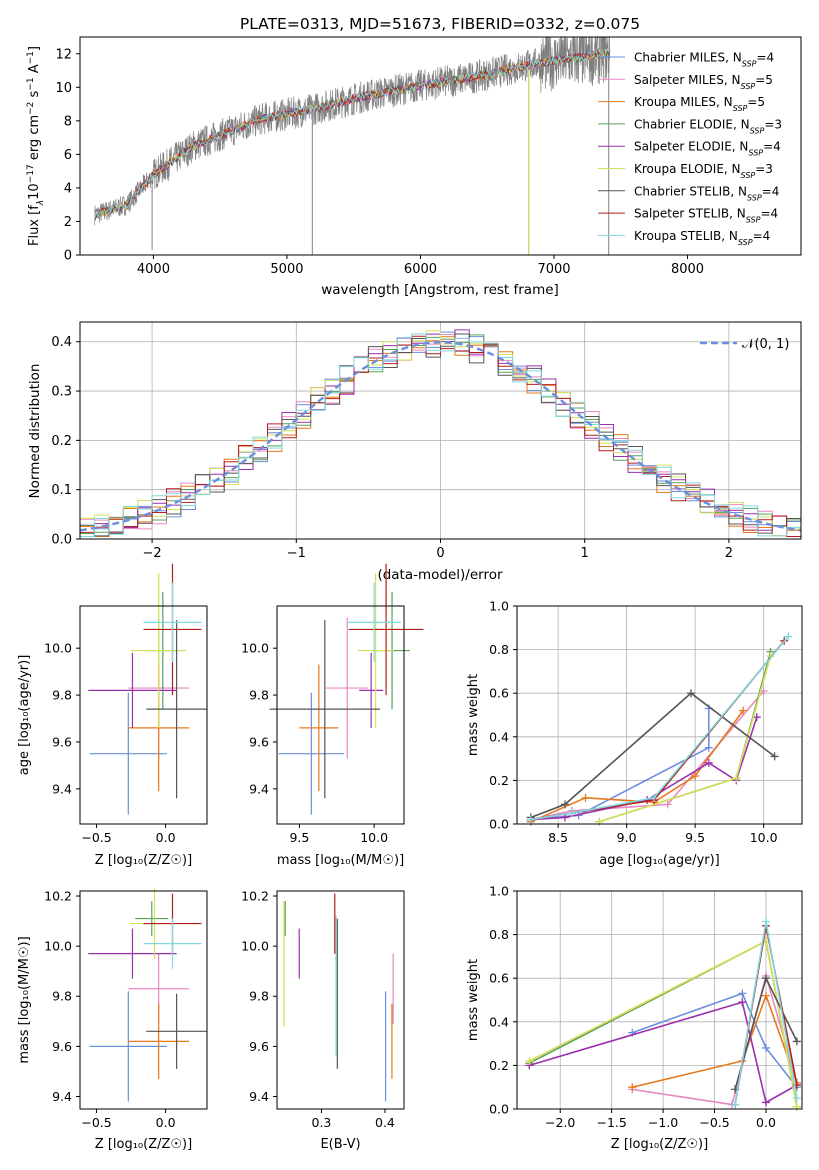 The width and height of the screenshot is (819, 1170). What do you see at coordinates (31, 173) in the screenshot?
I see `y-label-part: −17` at bounding box center [31, 173].